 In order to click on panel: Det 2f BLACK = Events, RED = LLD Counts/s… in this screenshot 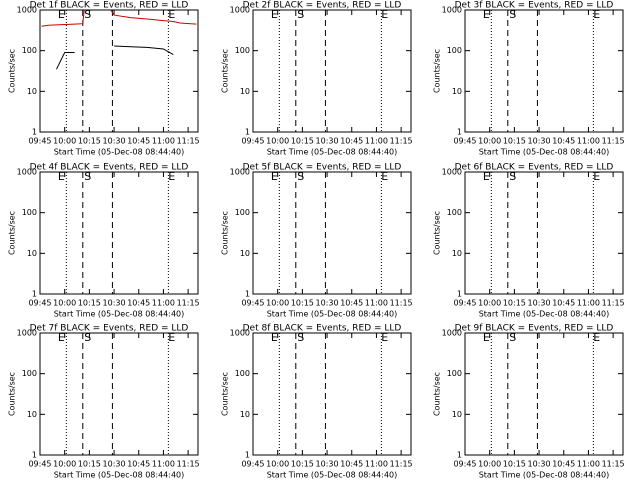, I will do `click(317, 79)`.